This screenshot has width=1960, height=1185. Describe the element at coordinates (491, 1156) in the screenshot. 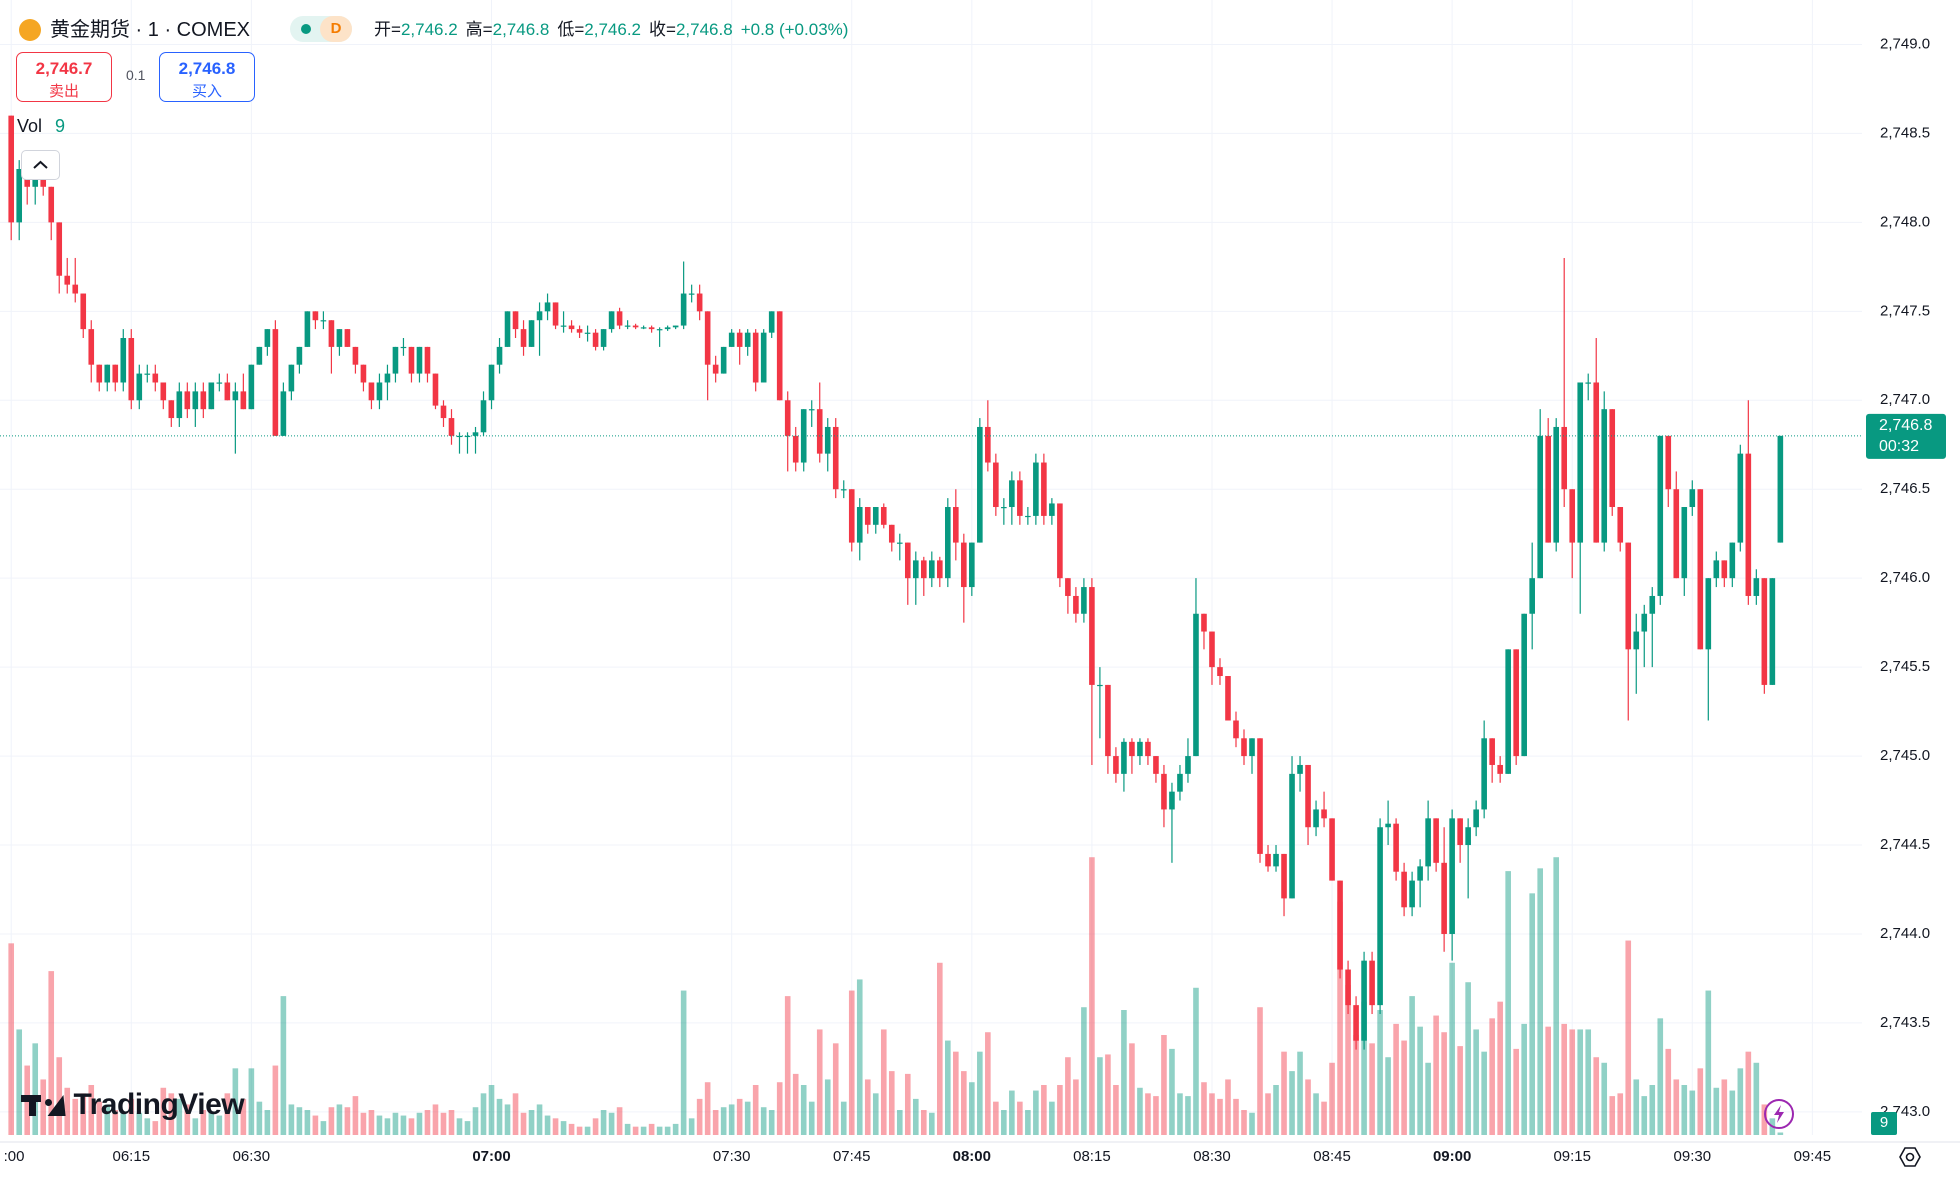

I see `x-tick-label: 07:00` at that location.